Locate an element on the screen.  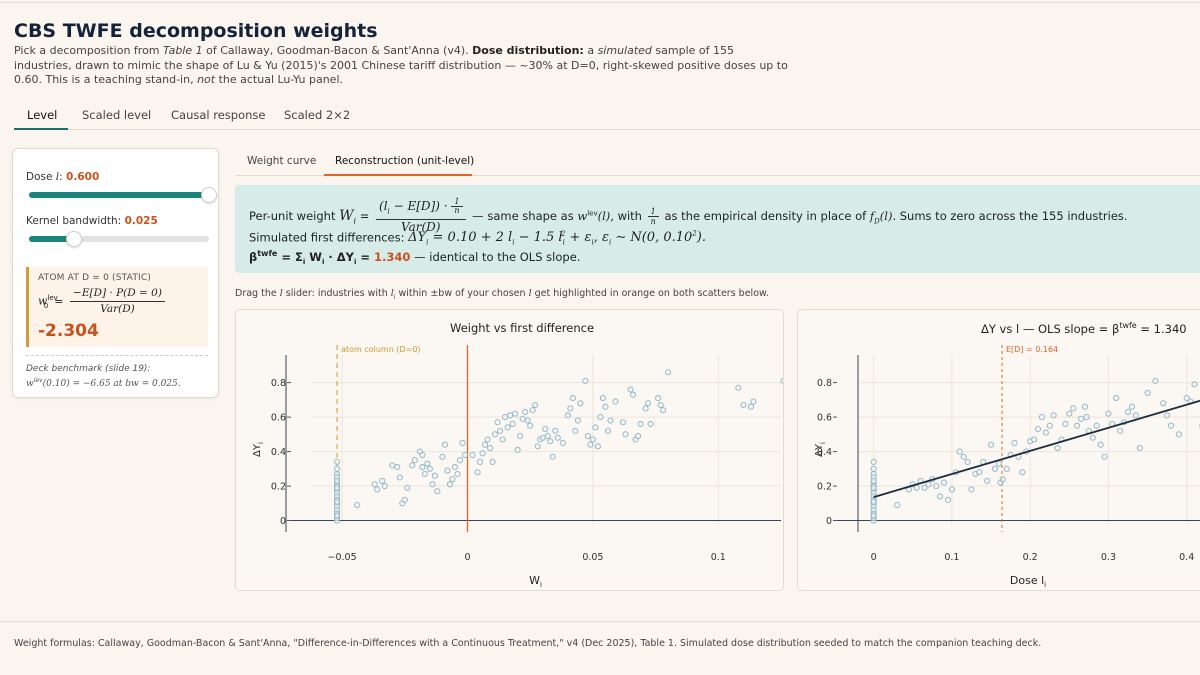
tab-scaled-level: Scaled level is located at coordinates (117, 115).